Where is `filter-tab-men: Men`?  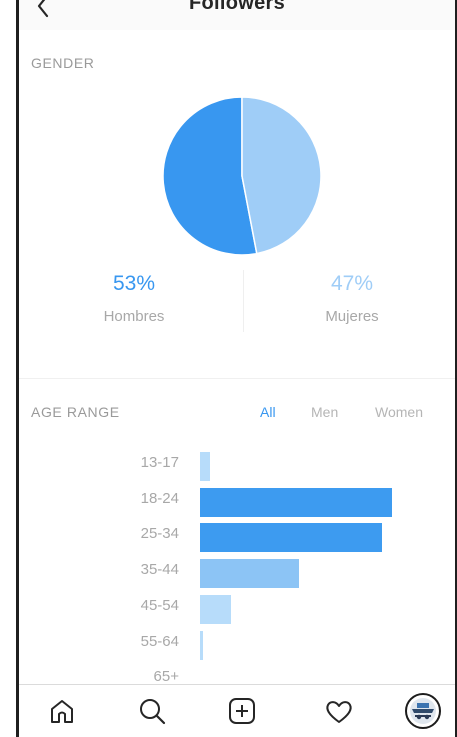 filter-tab-men: Men is located at coordinates (325, 412).